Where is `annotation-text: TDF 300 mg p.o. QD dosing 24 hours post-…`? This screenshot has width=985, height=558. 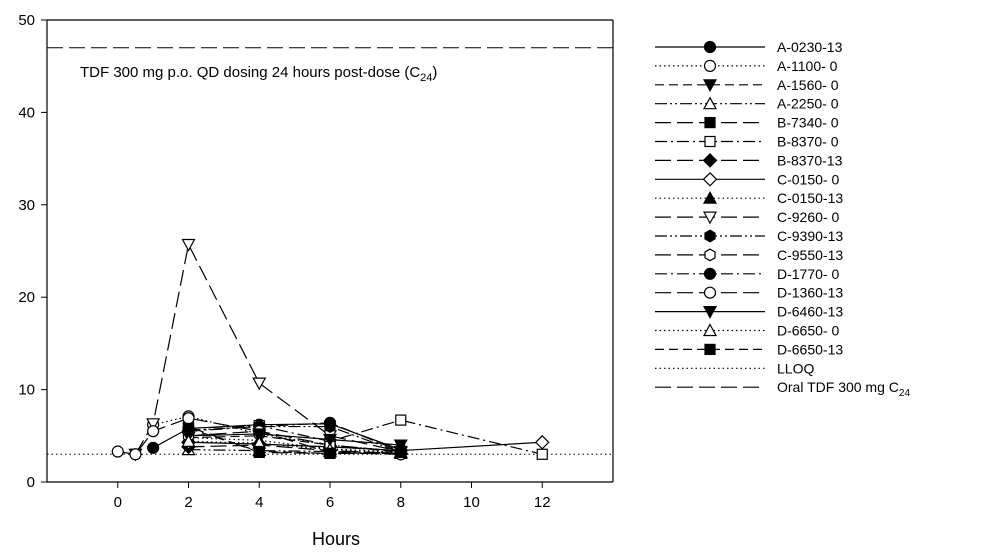
annotation-text: TDF 300 mg p.o. QD dosing 24 hours post-… is located at coordinates (258, 74).